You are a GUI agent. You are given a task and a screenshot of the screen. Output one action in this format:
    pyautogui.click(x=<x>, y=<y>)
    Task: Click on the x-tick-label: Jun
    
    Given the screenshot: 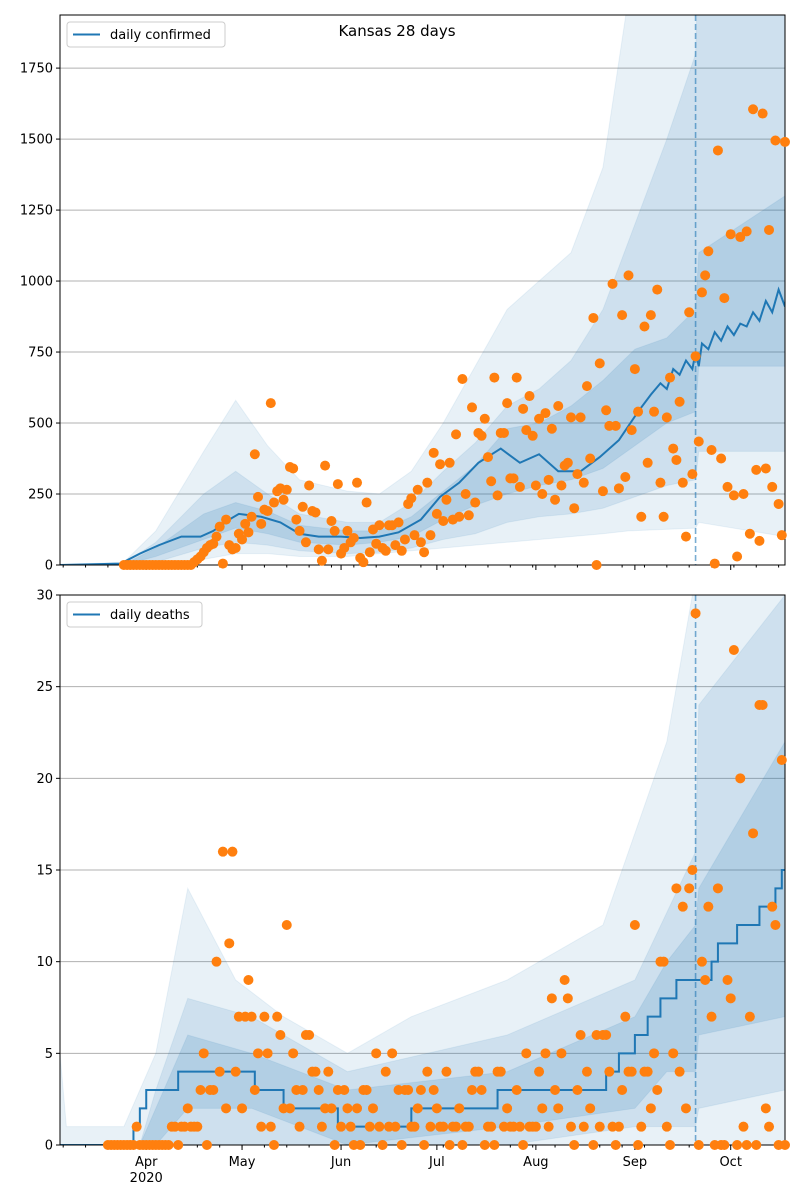 What is the action you would take?
    pyautogui.click(x=340, y=1162)
    